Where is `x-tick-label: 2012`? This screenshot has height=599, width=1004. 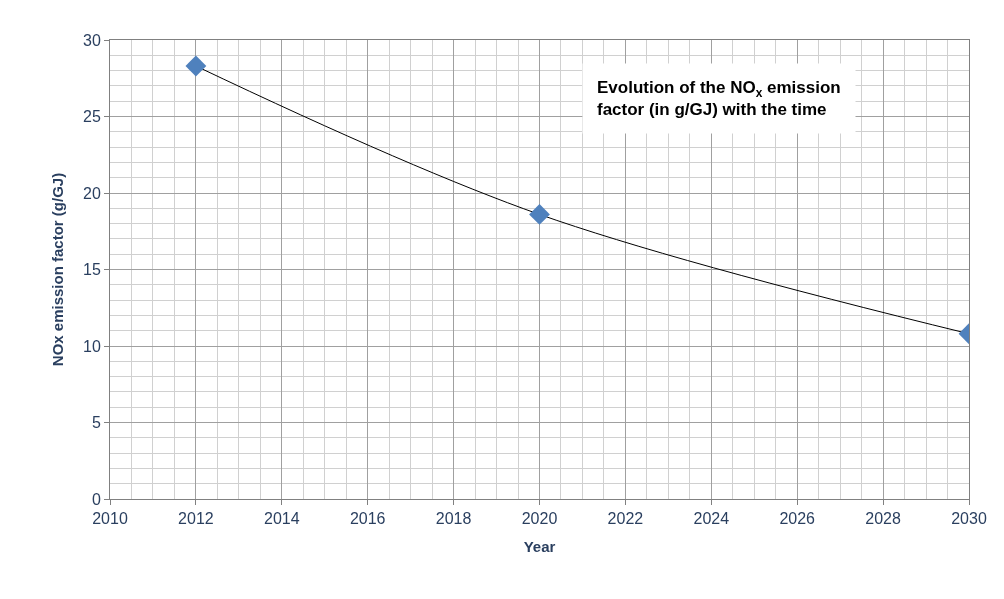 x-tick-label: 2012 is located at coordinates (196, 519).